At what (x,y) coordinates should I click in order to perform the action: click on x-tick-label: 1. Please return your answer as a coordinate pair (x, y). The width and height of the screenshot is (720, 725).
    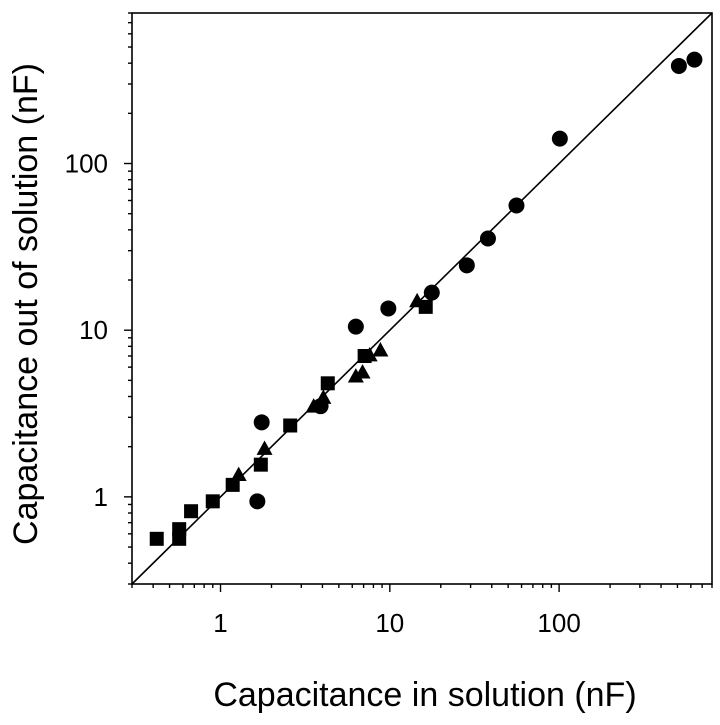
    Looking at the image, I should click on (220, 623).